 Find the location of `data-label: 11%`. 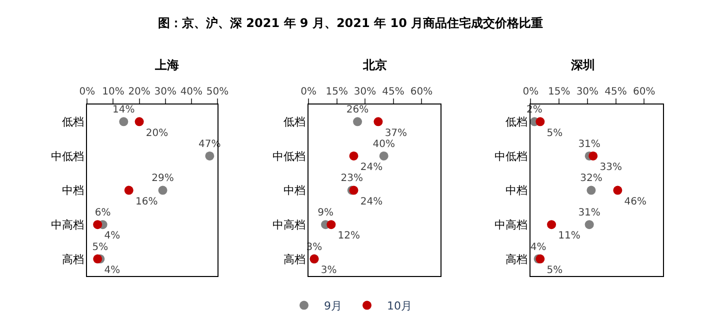

data-label: 11% is located at coordinates (569, 236).